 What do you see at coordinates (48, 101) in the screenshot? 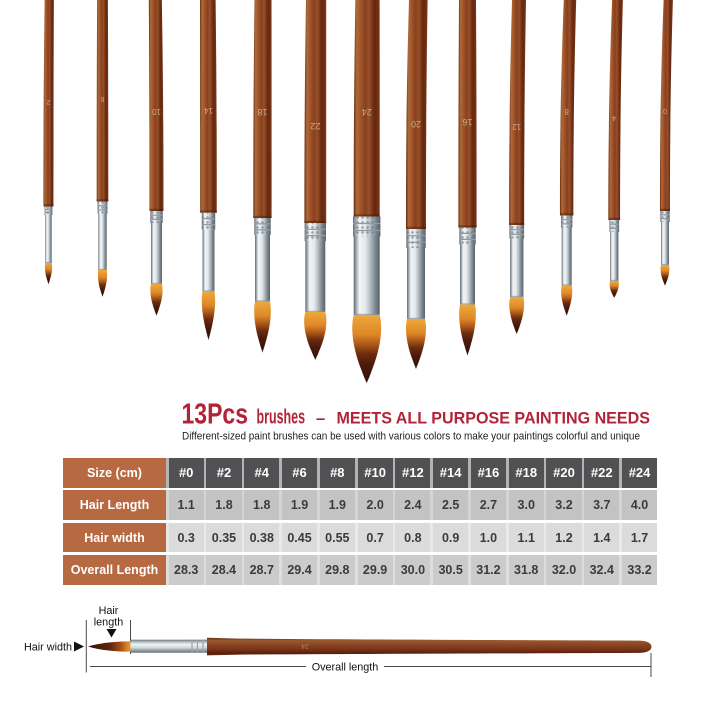
I see `svg-text: 2` at bounding box center [48, 101].